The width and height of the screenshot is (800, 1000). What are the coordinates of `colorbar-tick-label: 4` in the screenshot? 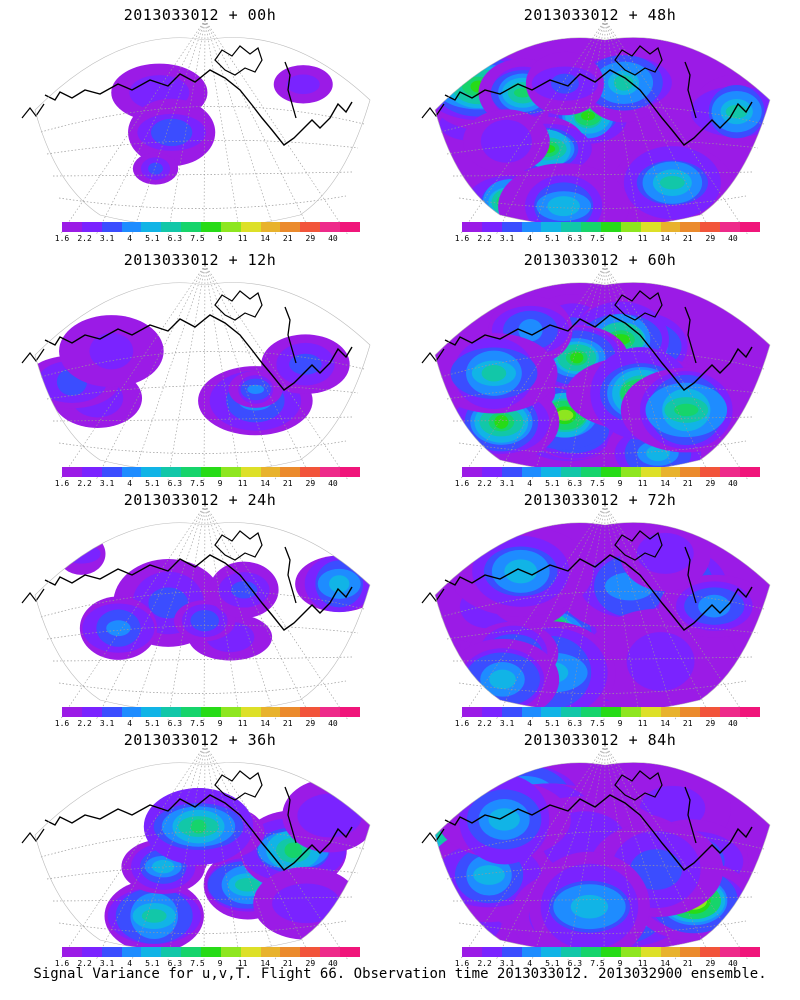 It's located at (130, 238).